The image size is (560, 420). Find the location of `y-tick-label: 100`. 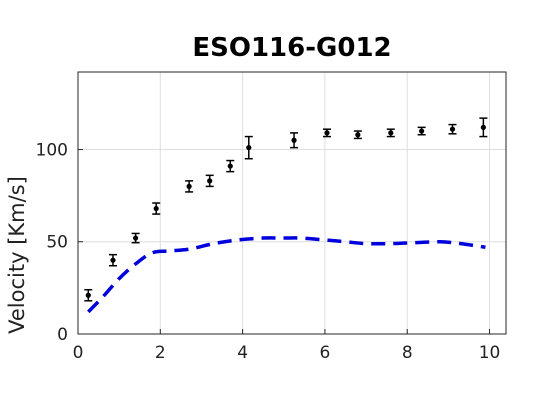

y-tick-label: 100 is located at coordinates (52, 150).